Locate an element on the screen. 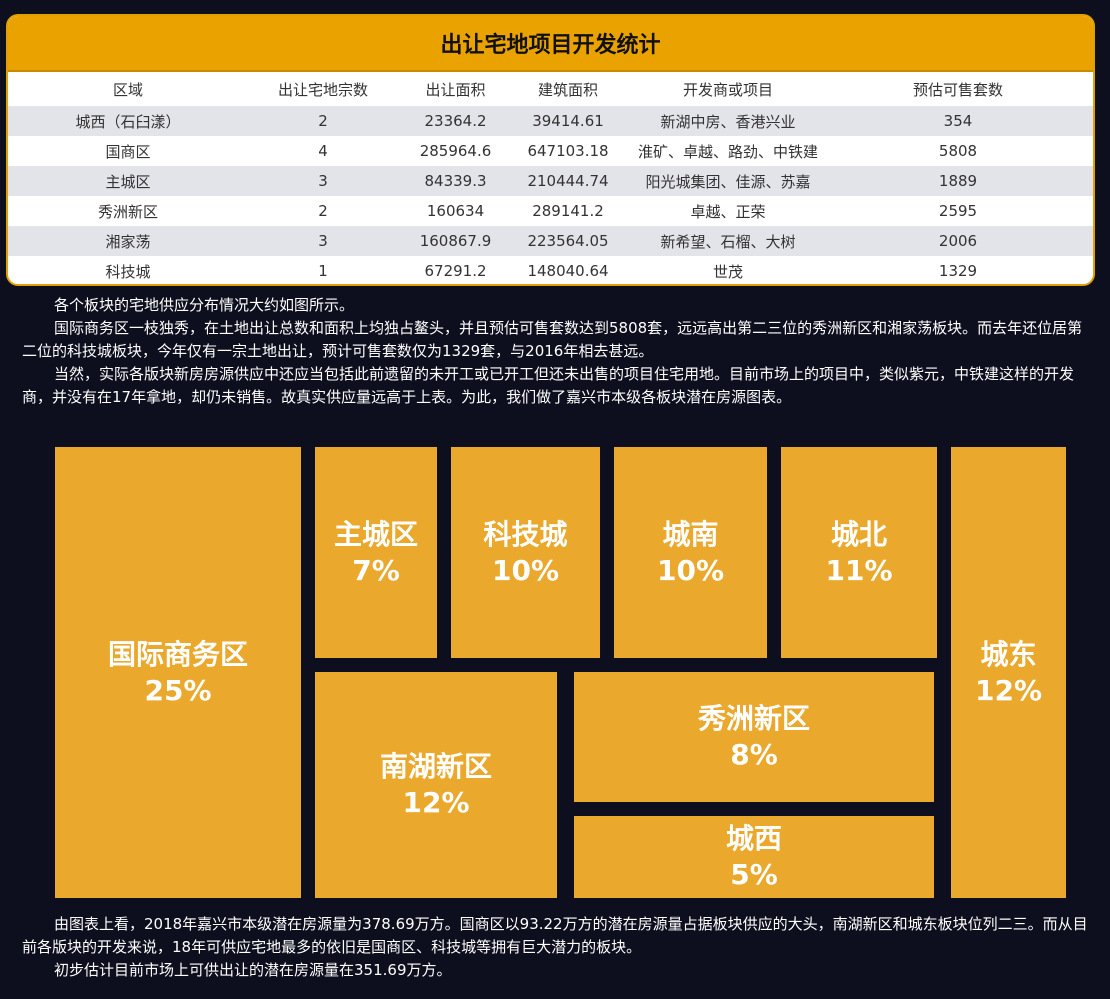 This screenshot has height=999, width=1110. cell-parcel-count: 4 is located at coordinates (323, 151).